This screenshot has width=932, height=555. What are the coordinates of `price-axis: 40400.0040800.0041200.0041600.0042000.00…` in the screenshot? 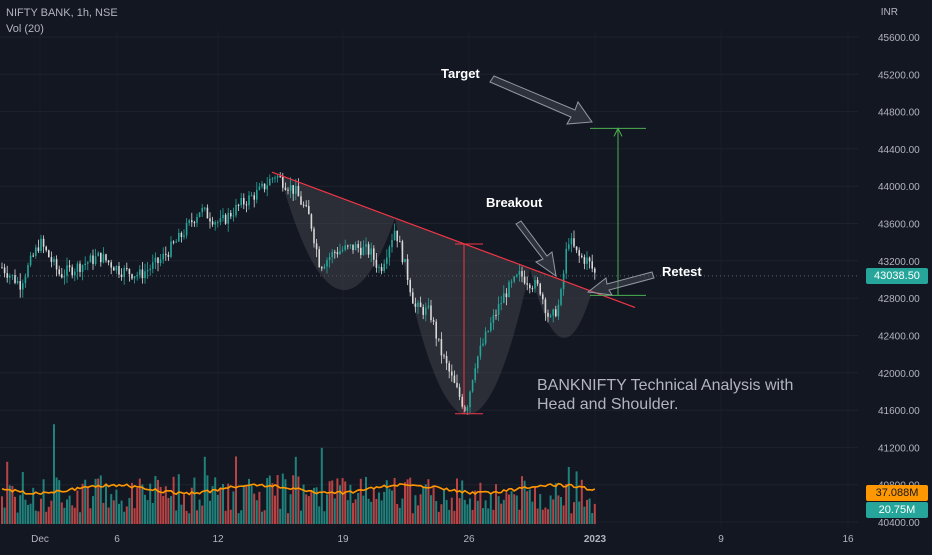 It's located at (899, 281).